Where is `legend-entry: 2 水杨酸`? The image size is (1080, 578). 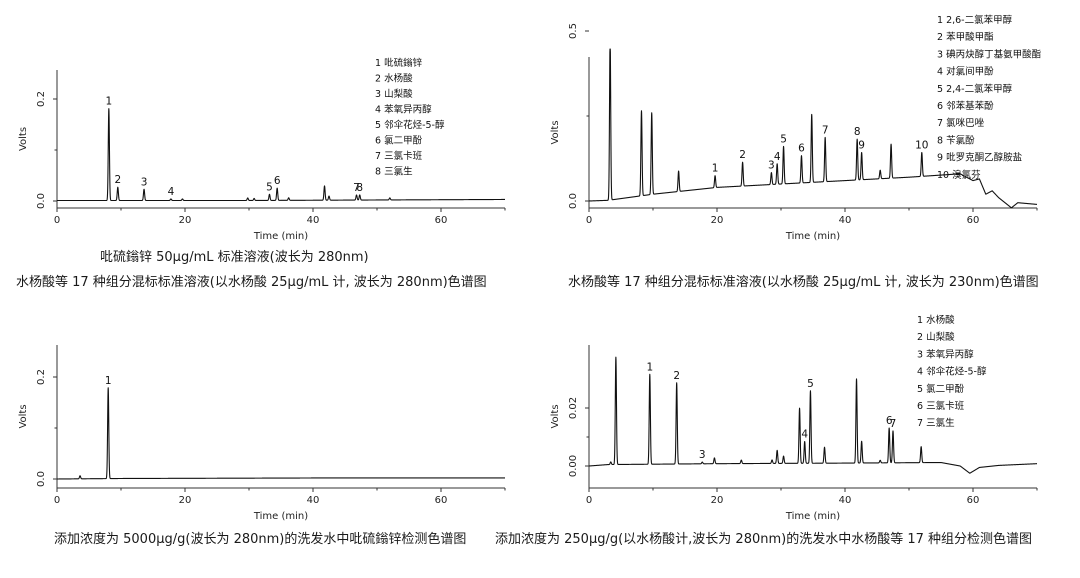 legend-entry: 2 水杨酸 is located at coordinates (394, 79).